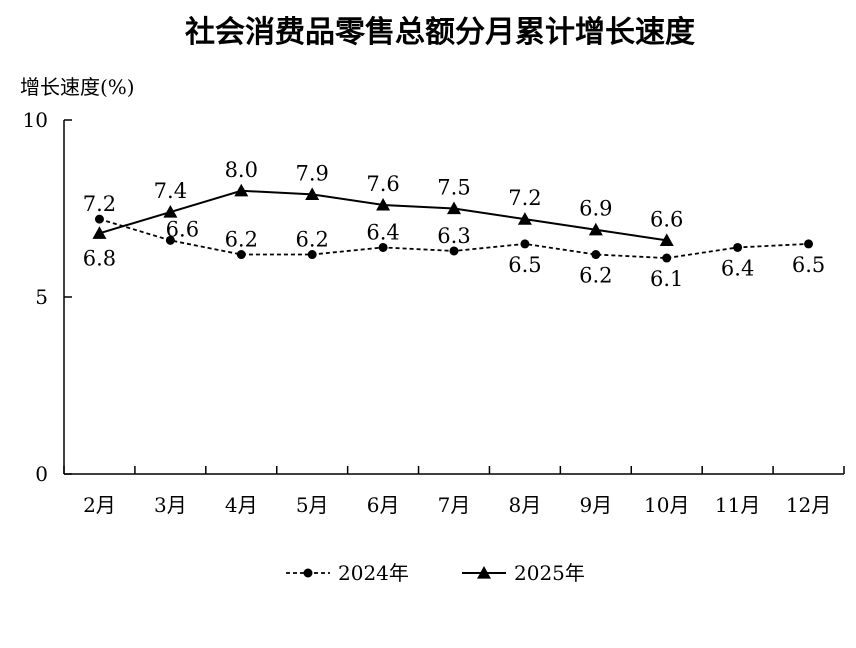 This screenshot has height=648, width=856. What do you see at coordinates (525, 505) in the screenshot?
I see `x-tick-label: 8月` at bounding box center [525, 505].